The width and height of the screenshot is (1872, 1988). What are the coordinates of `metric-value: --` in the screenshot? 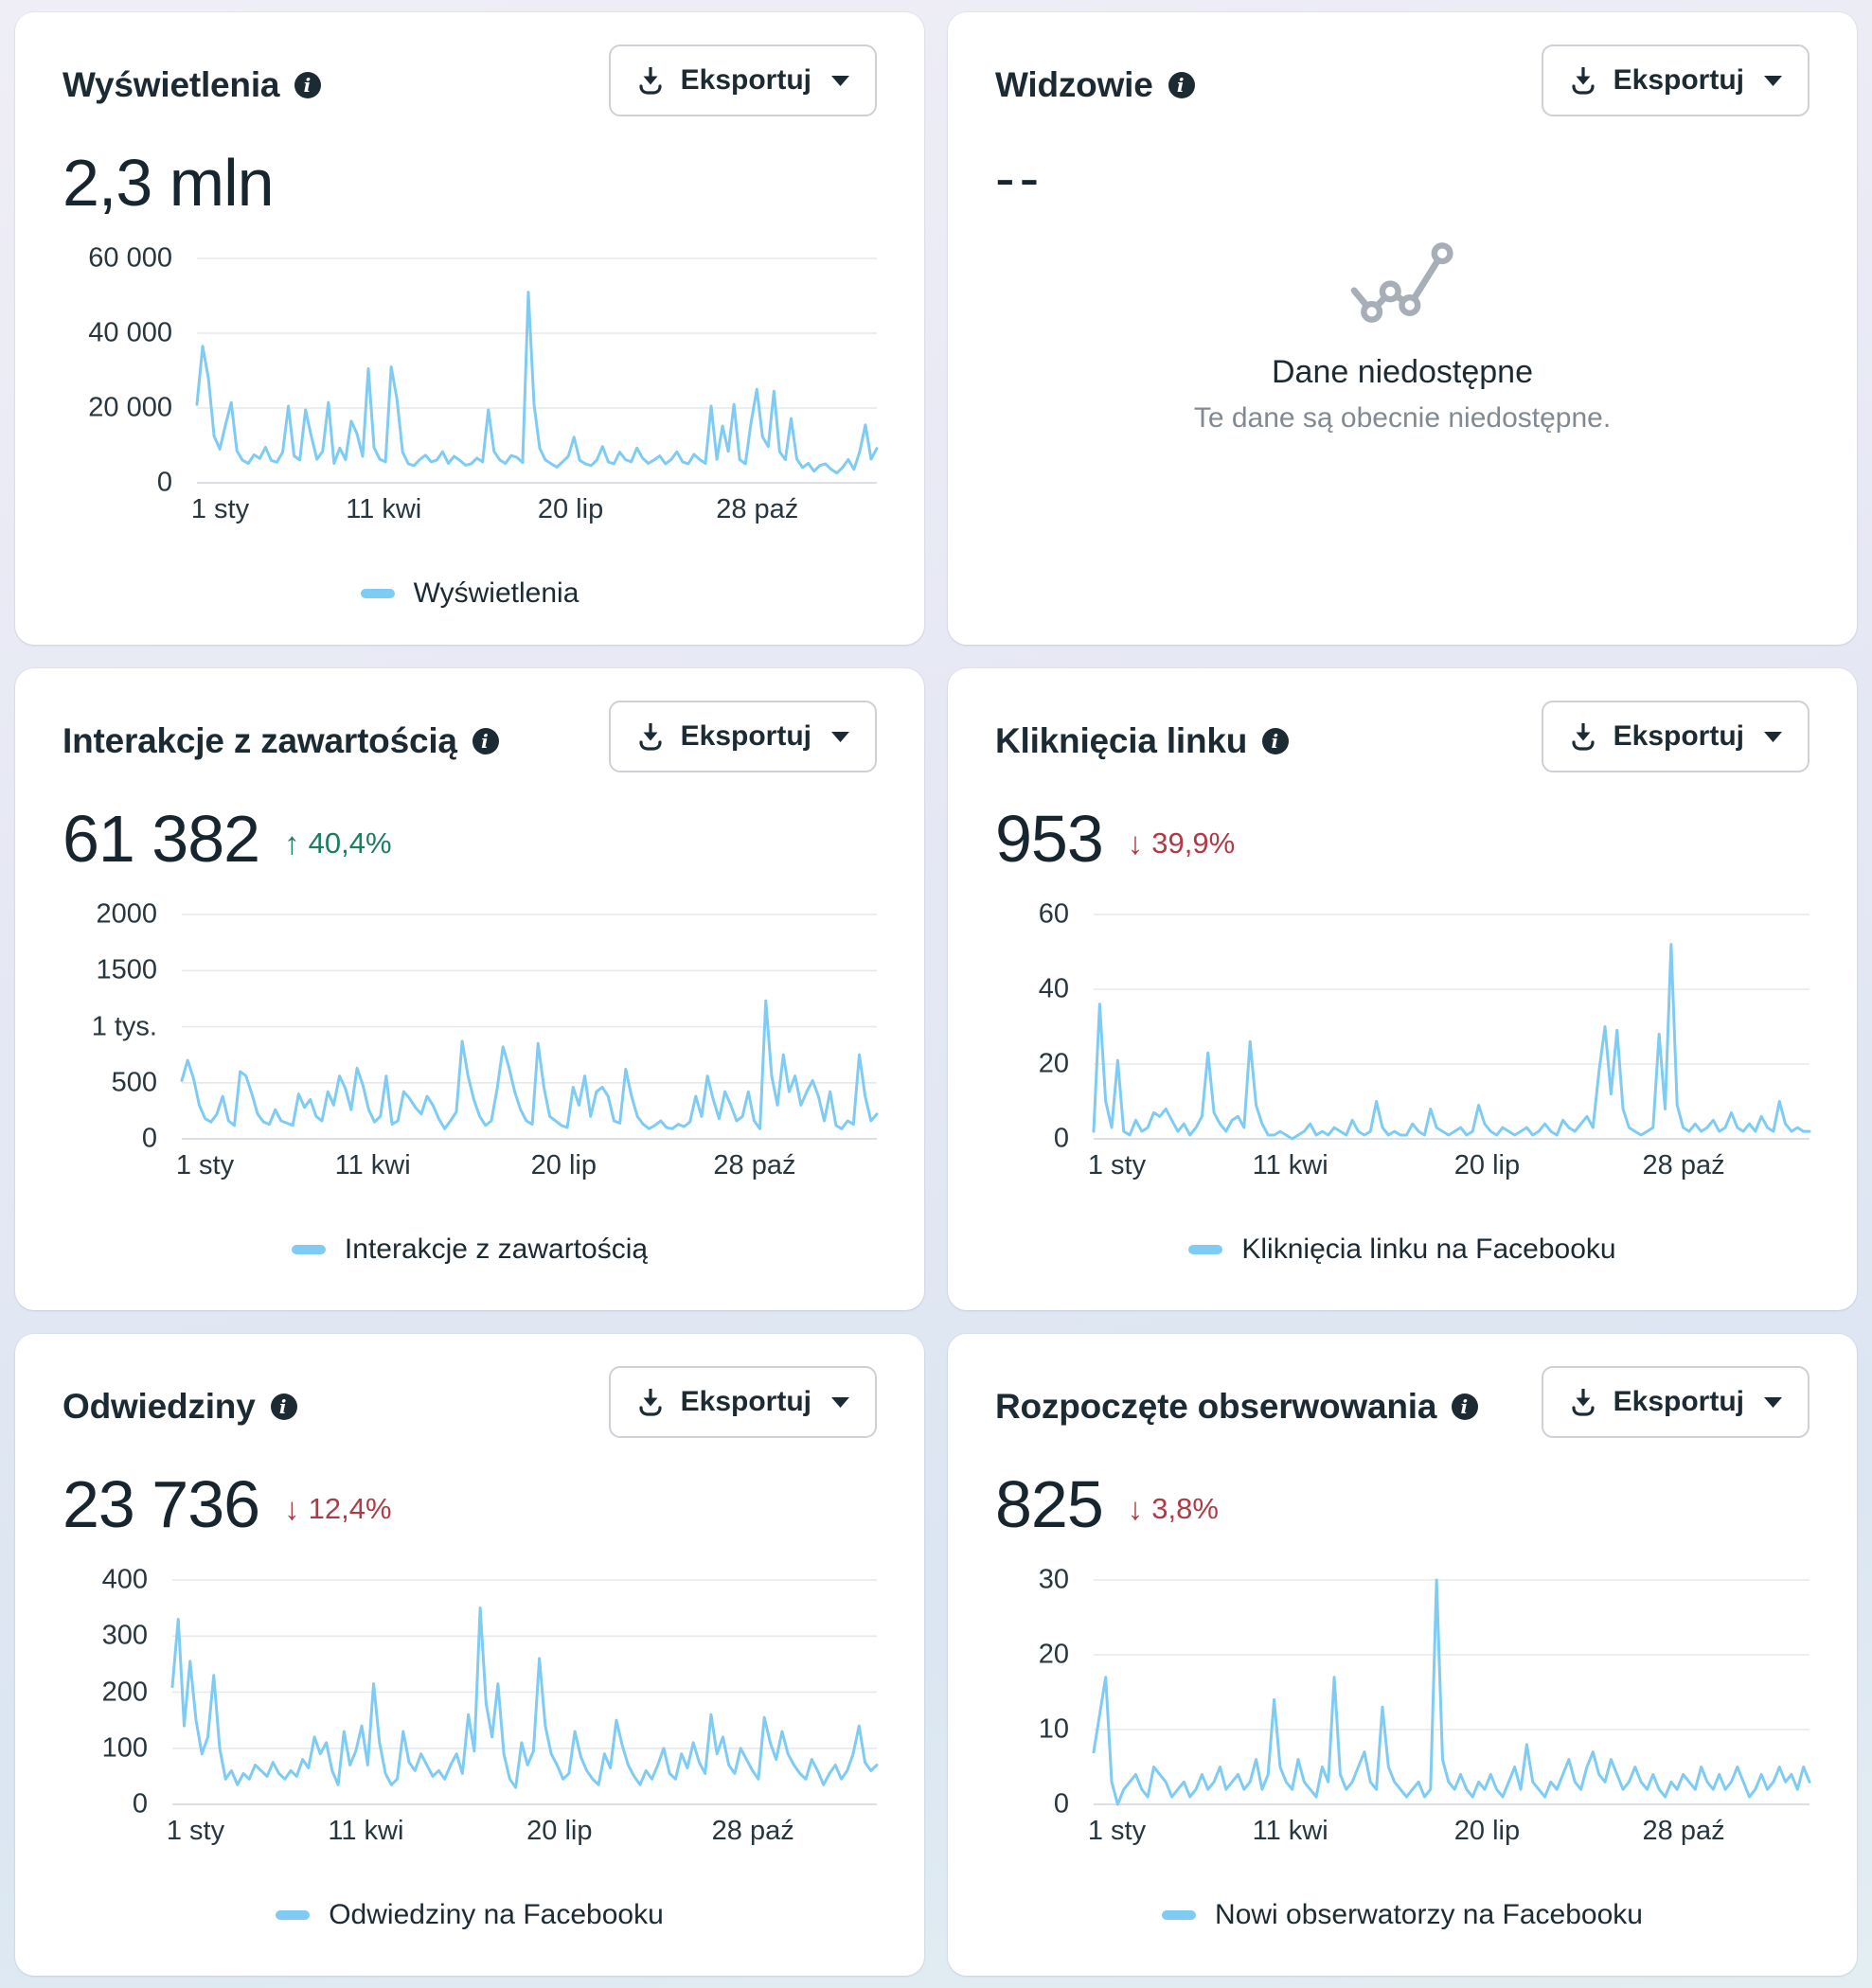 It's located at (1019, 178).